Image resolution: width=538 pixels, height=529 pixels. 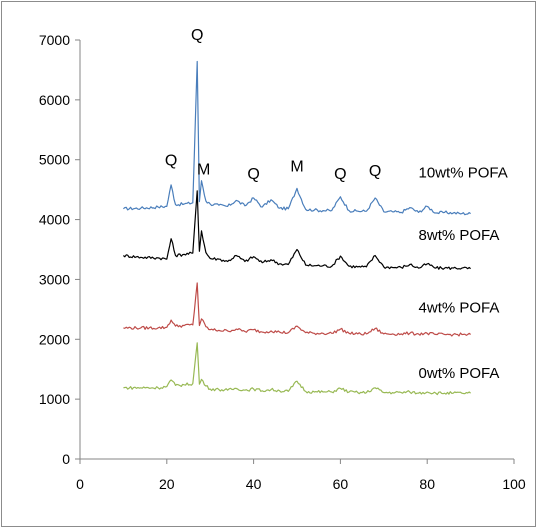 What do you see at coordinates (66, 459) in the screenshot?
I see `y-tick-label: 0` at bounding box center [66, 459].